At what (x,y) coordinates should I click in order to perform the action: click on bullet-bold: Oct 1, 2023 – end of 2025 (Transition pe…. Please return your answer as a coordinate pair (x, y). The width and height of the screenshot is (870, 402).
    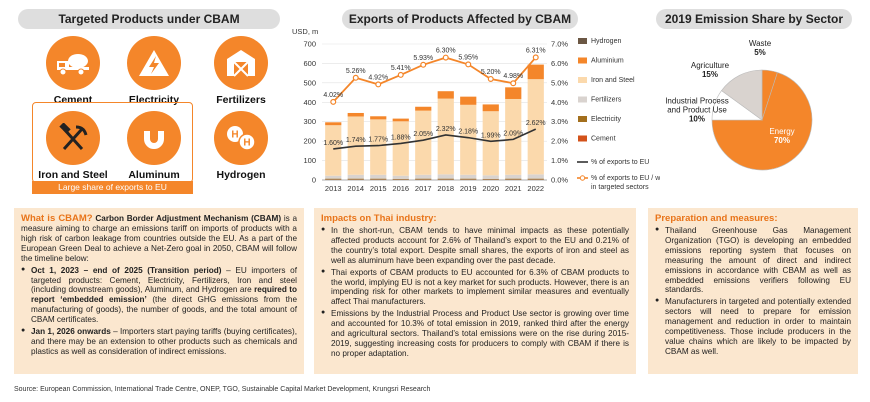
    Looking at the image, I should click on (126, 270).